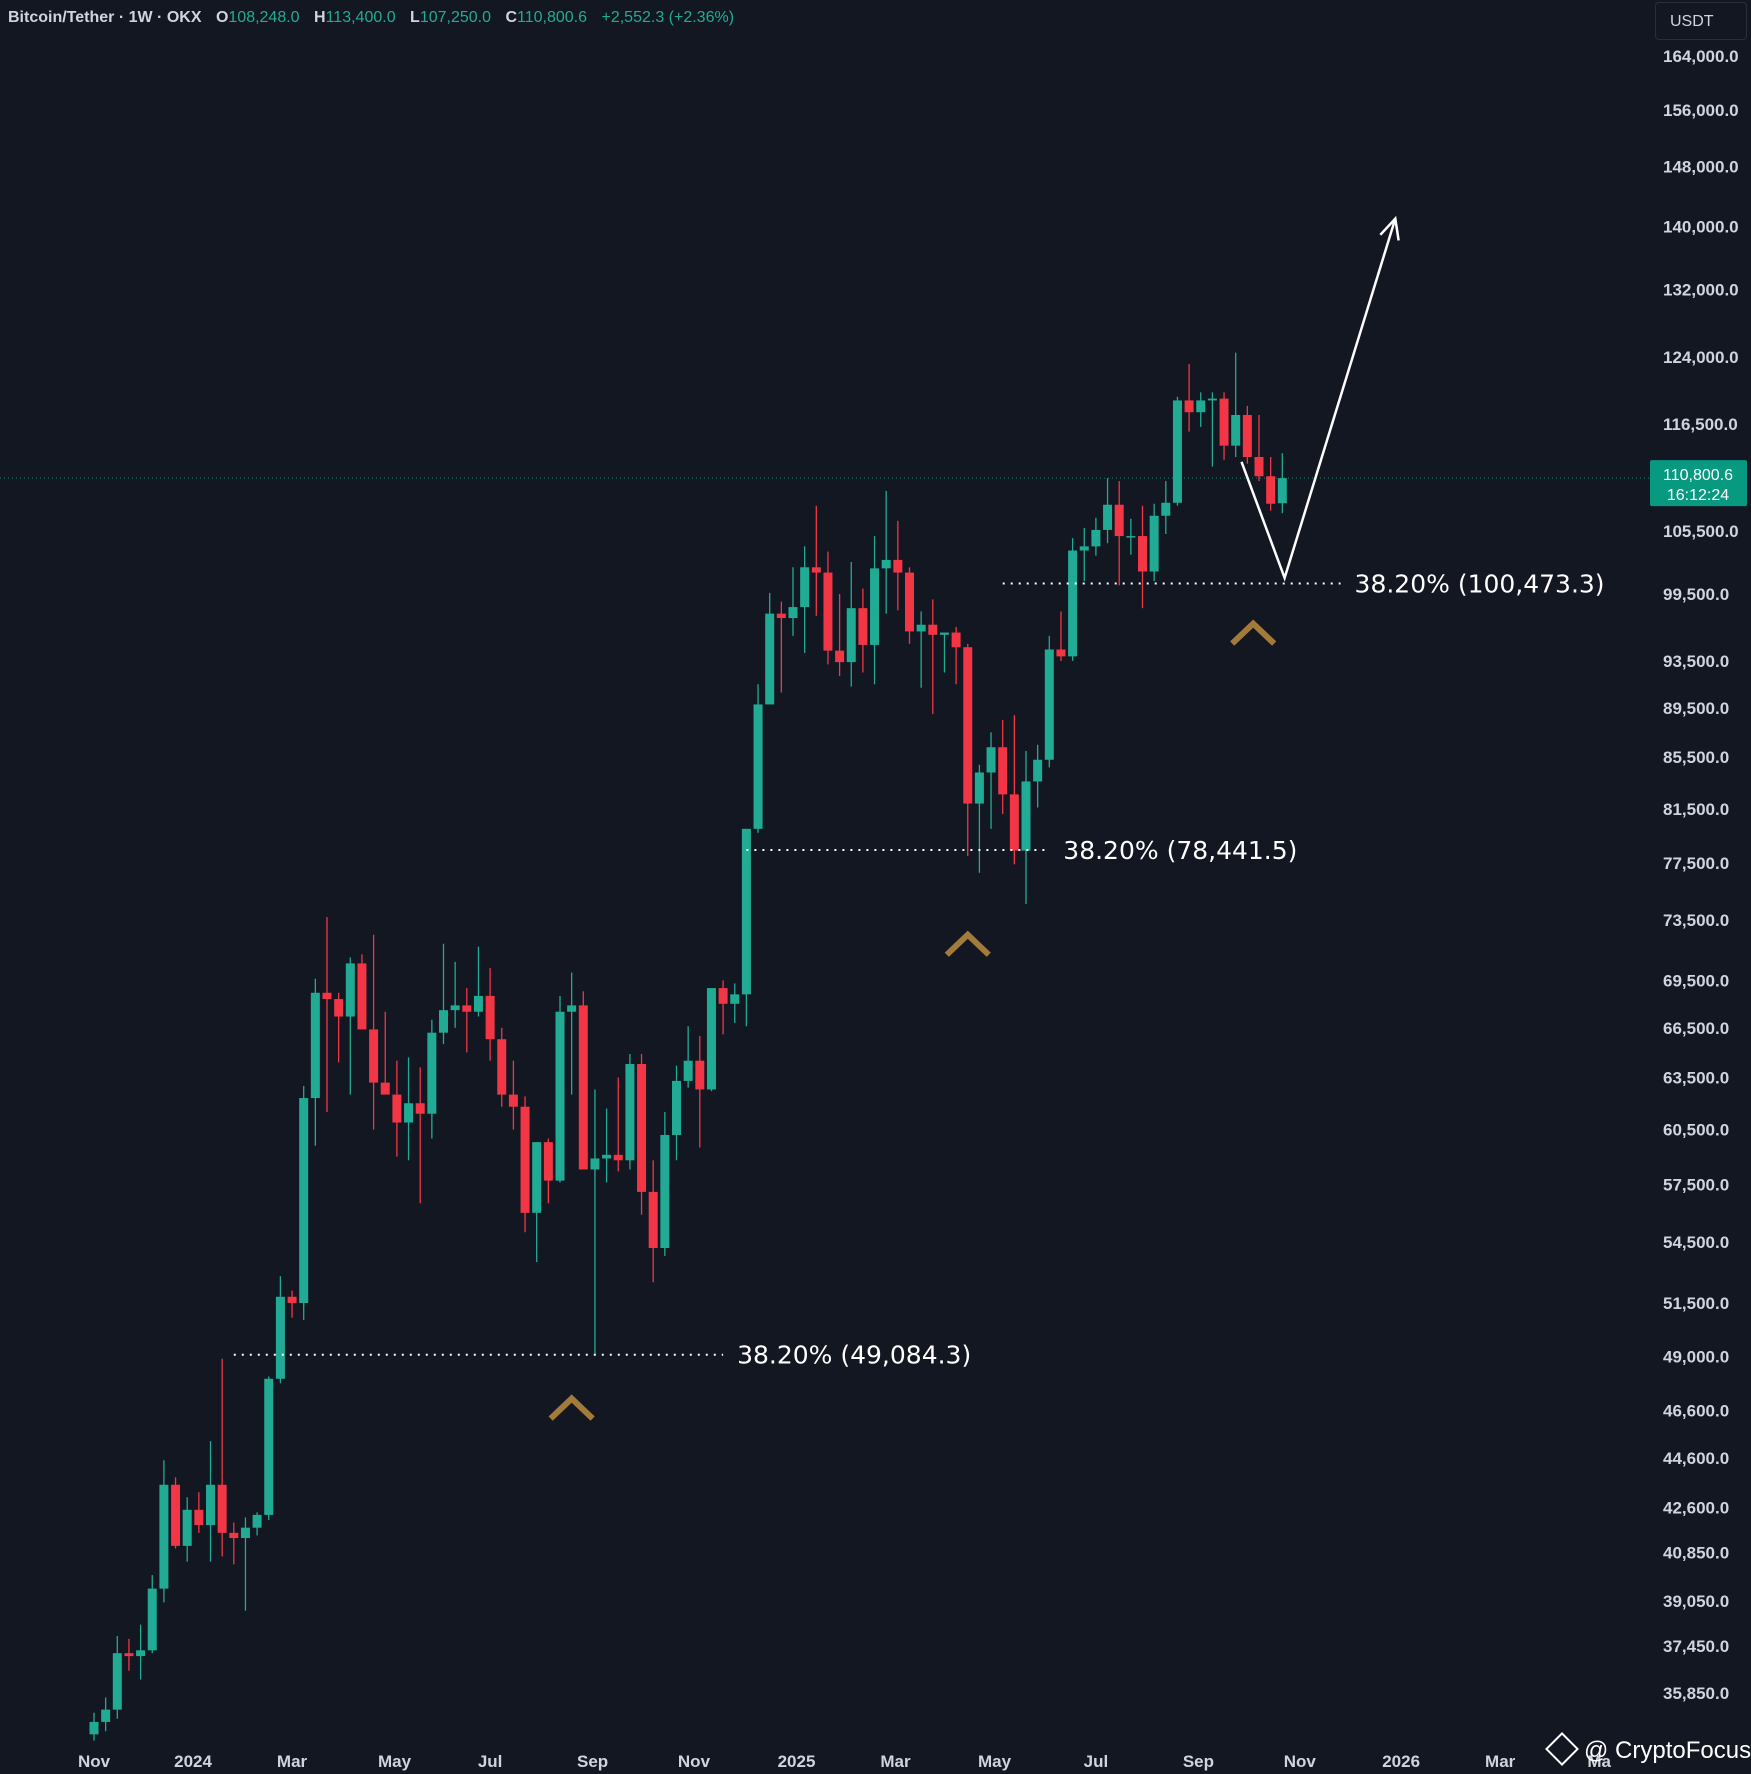  Describe the element at coordinates (1701, 21) in the screenshot. I see `currency-button: USDT` at that location.